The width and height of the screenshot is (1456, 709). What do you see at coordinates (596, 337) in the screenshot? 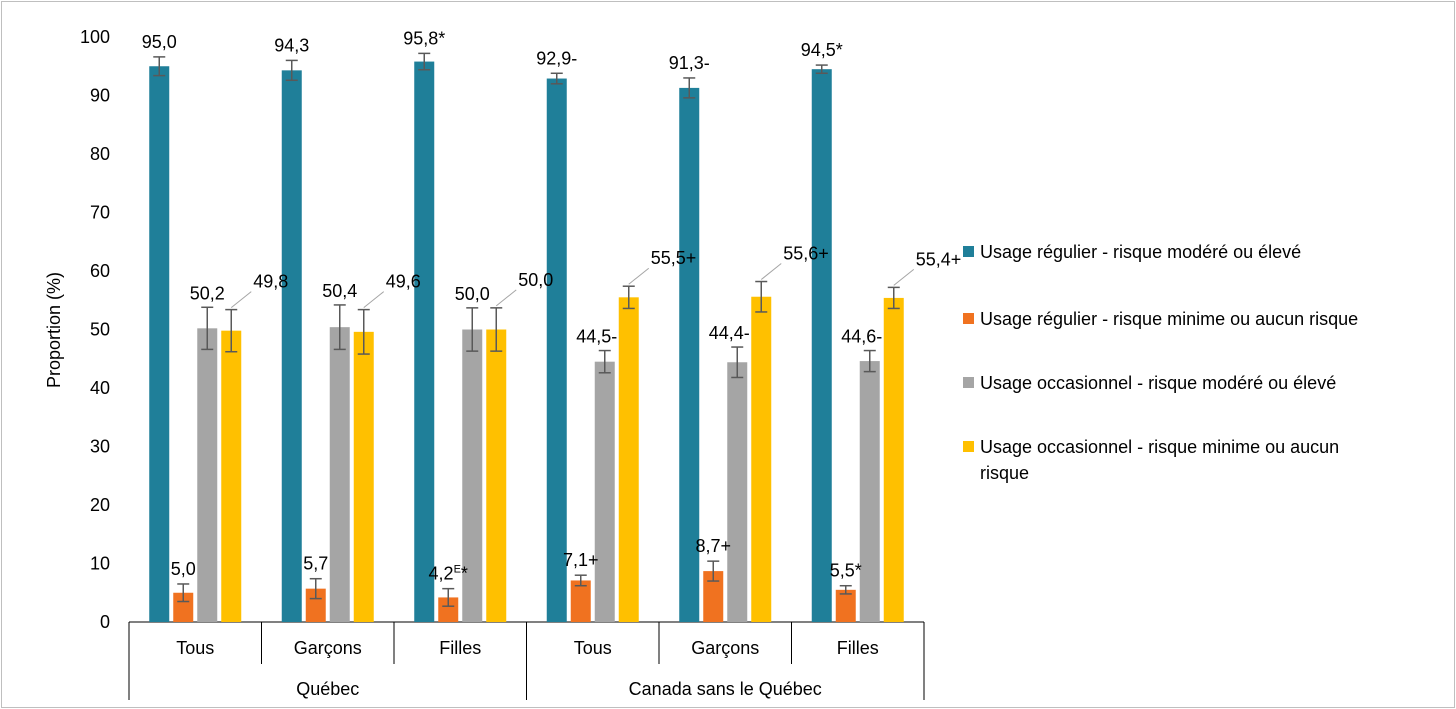
I see `data-label: 44,5-` at bounding box center [596, 337].